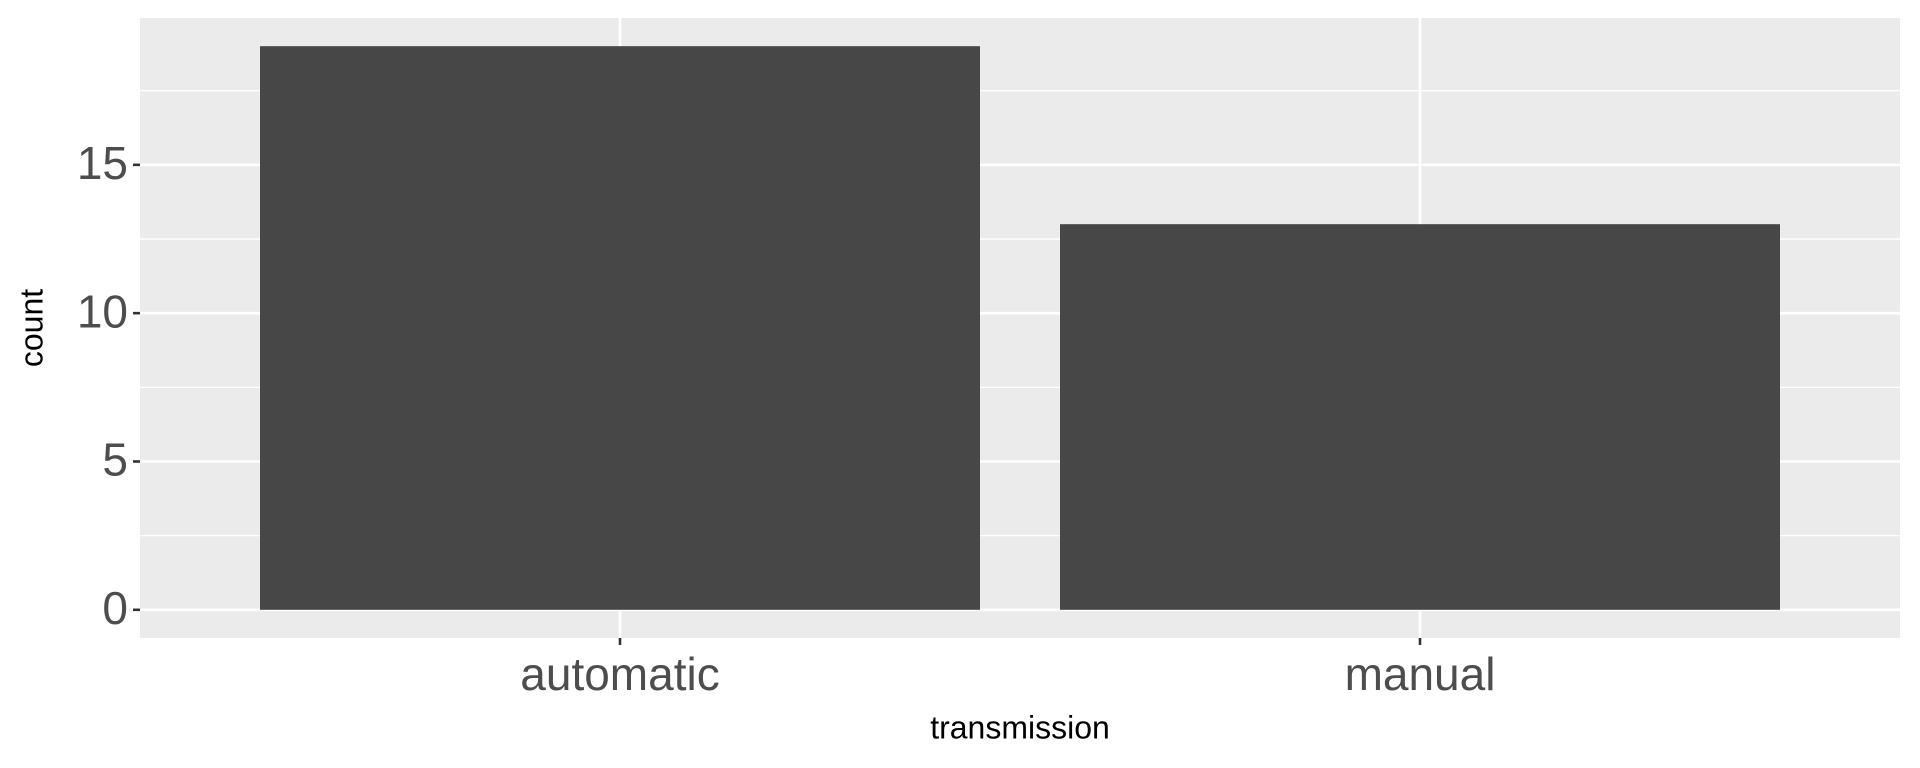 The width and height of the screenshot is (1920, 768). I want to click on y-tick-label: 5, so click(115, 460).